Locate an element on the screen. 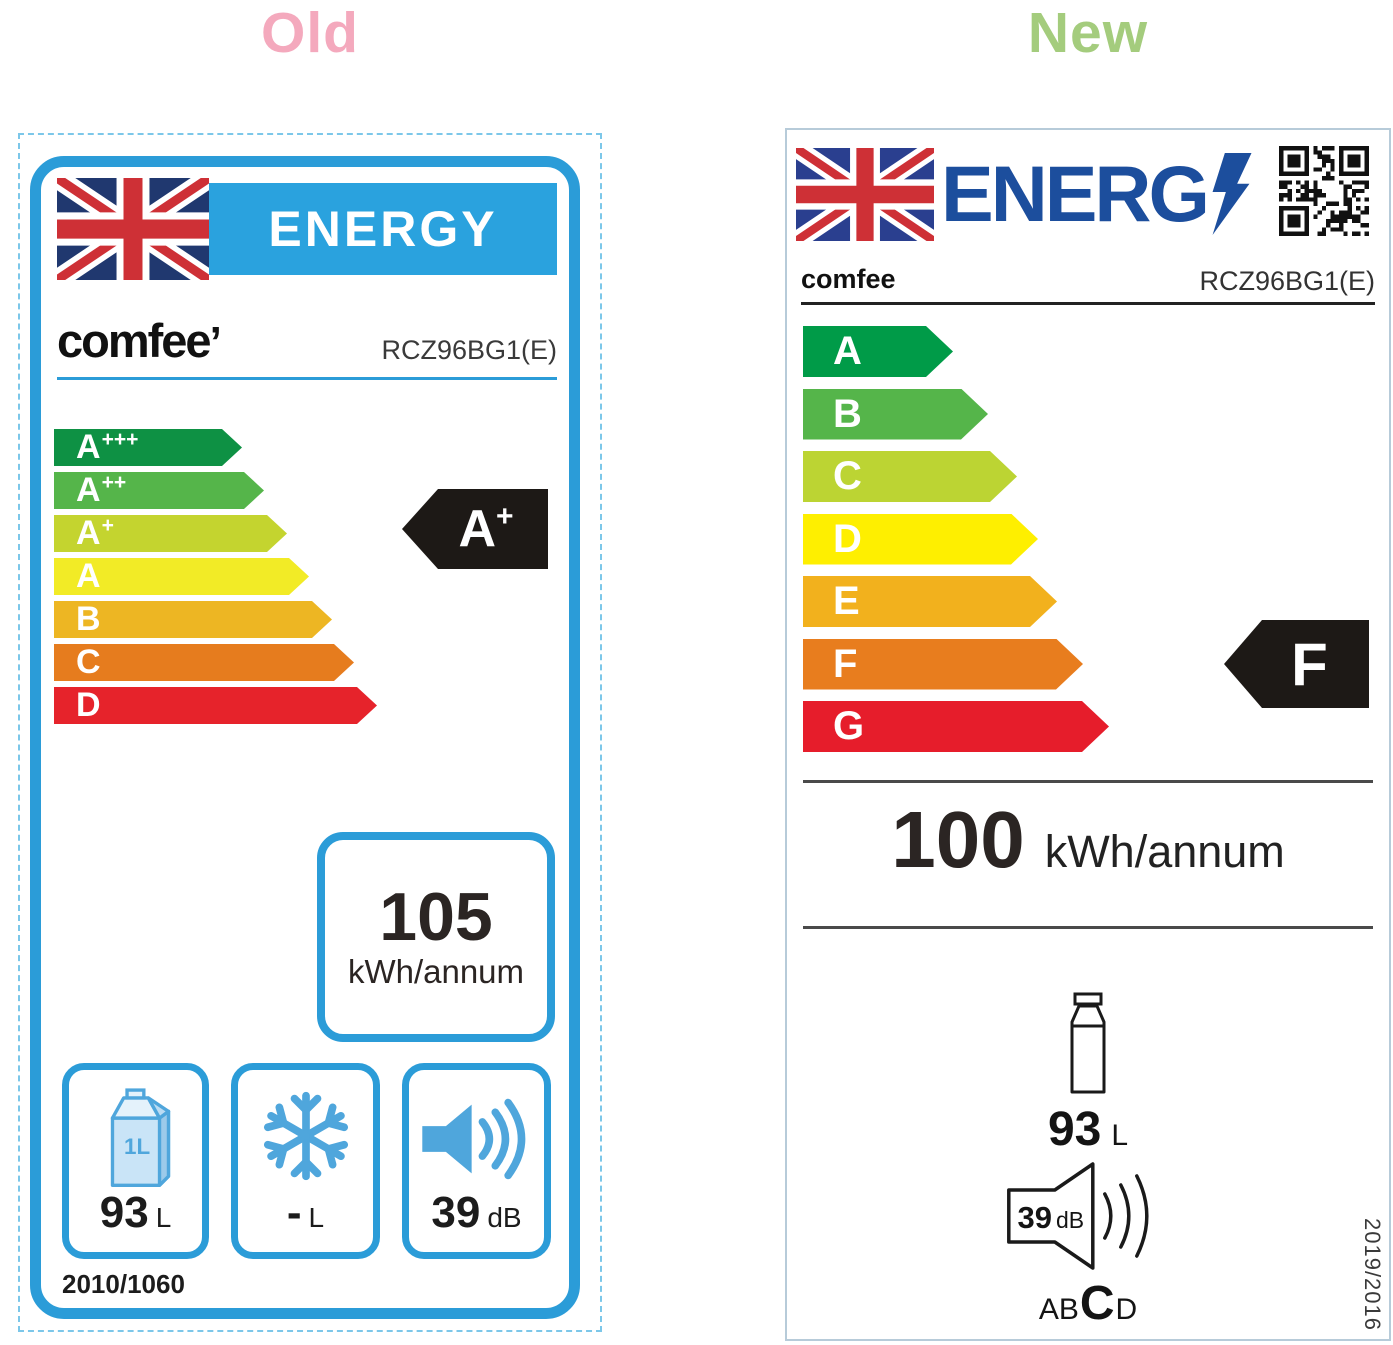 The height and width of the screenshot is (1345, 1393). freezer-volume-value: - is located at coordinates (294, 1212).